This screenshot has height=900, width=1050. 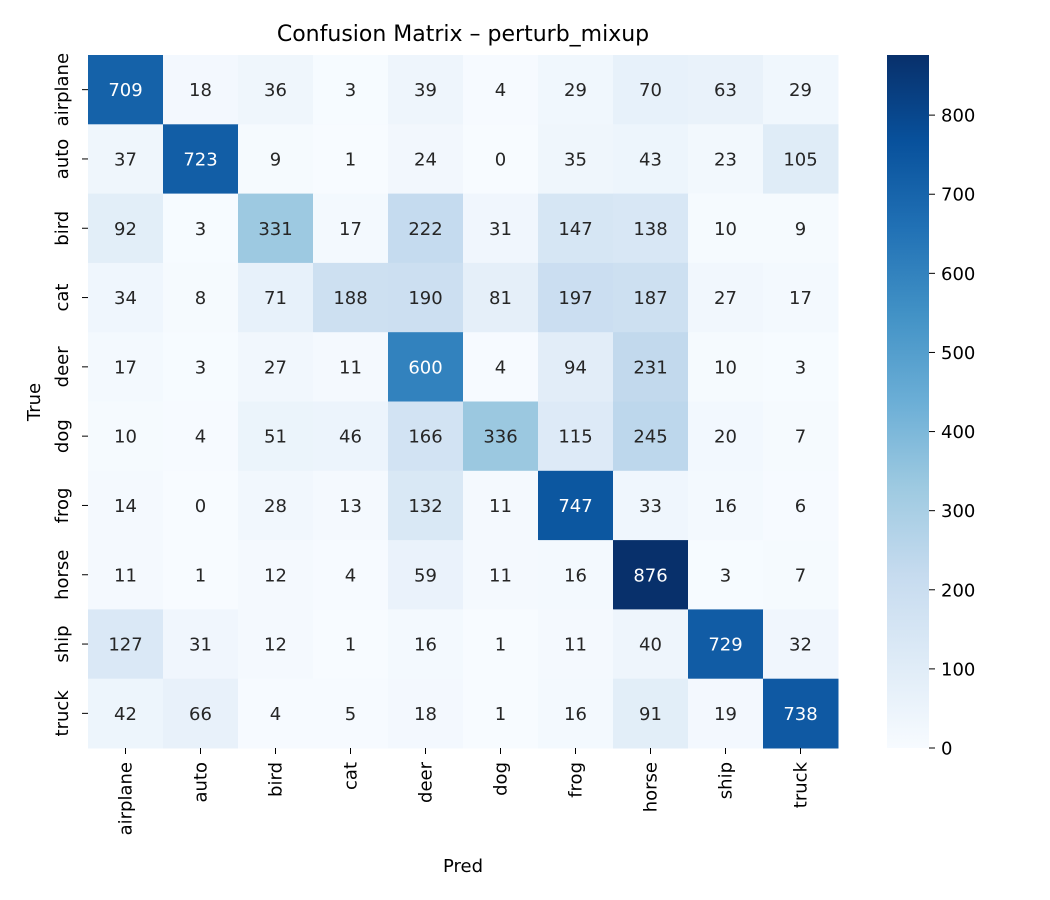 I want to click on y-axis-label: True, so click(x=34, y=402).